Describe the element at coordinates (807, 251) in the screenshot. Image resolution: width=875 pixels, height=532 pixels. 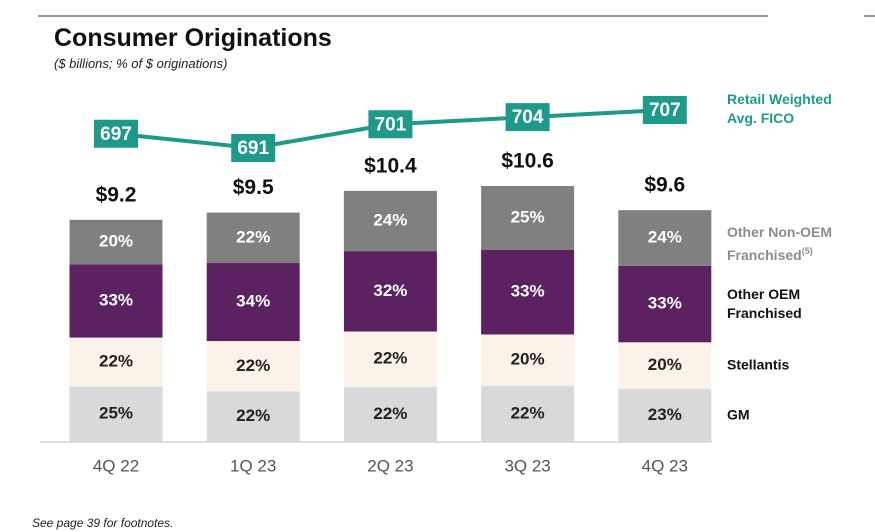
I see `legend-note: (5)` at that location.